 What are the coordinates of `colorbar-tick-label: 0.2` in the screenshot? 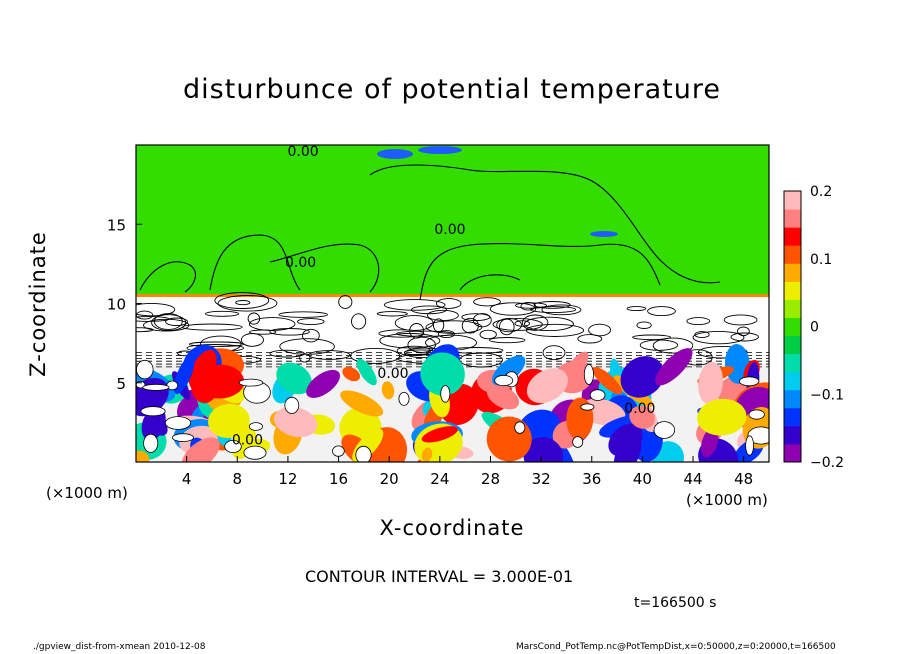 It's located at (821, 192).